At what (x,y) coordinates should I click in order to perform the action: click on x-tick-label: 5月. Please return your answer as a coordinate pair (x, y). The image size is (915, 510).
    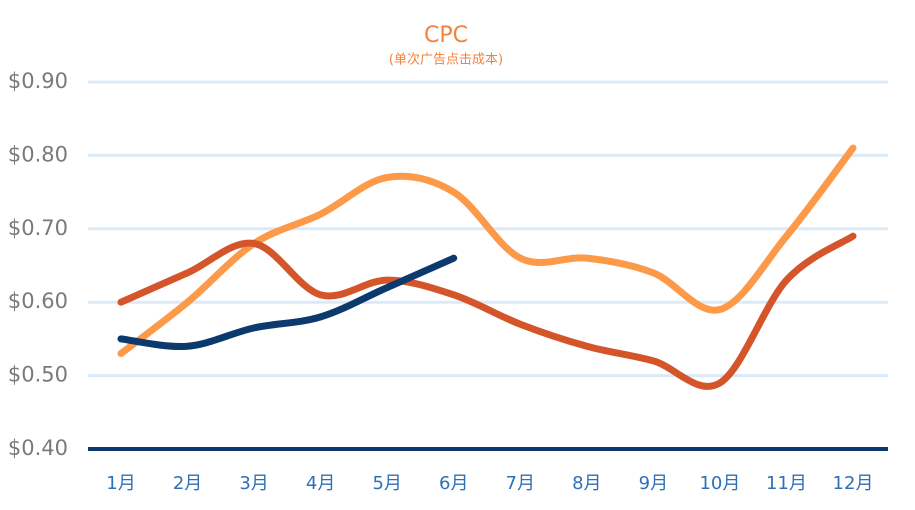
    Looking at the image, I should click on (386, 483).